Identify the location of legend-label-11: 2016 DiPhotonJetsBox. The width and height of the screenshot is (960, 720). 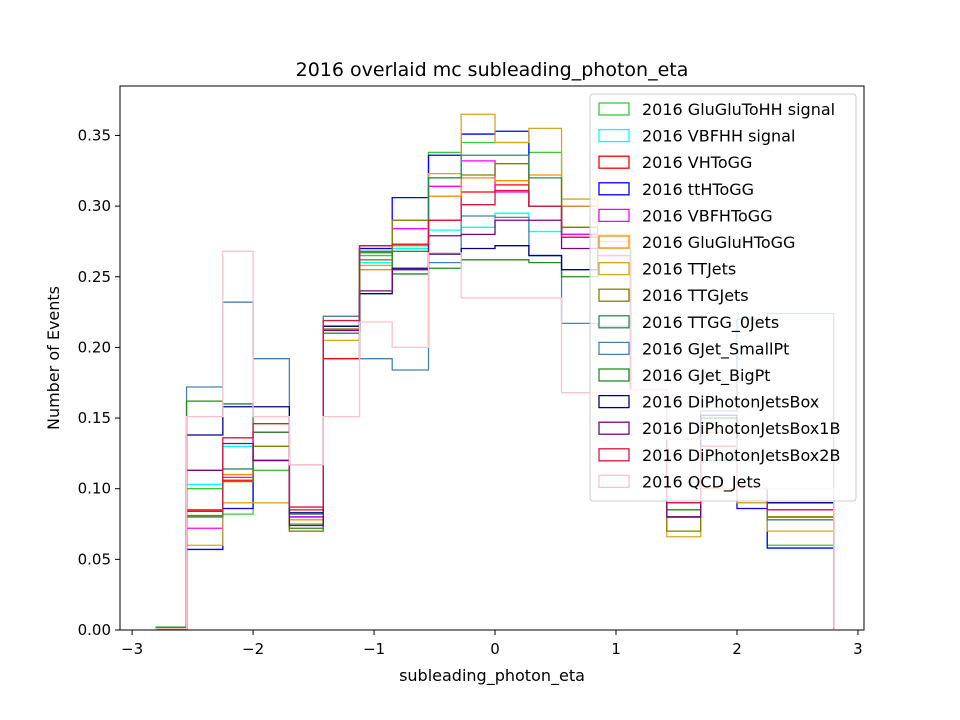
(730, 402).